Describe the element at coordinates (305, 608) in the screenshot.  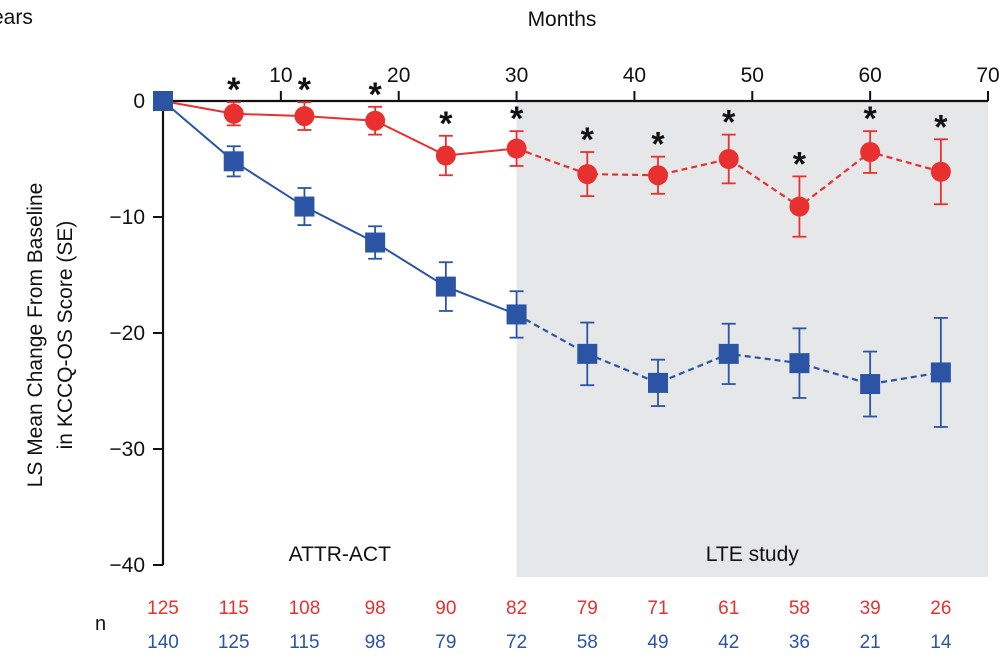
I see `n-at-risk-label: 108` at that location.